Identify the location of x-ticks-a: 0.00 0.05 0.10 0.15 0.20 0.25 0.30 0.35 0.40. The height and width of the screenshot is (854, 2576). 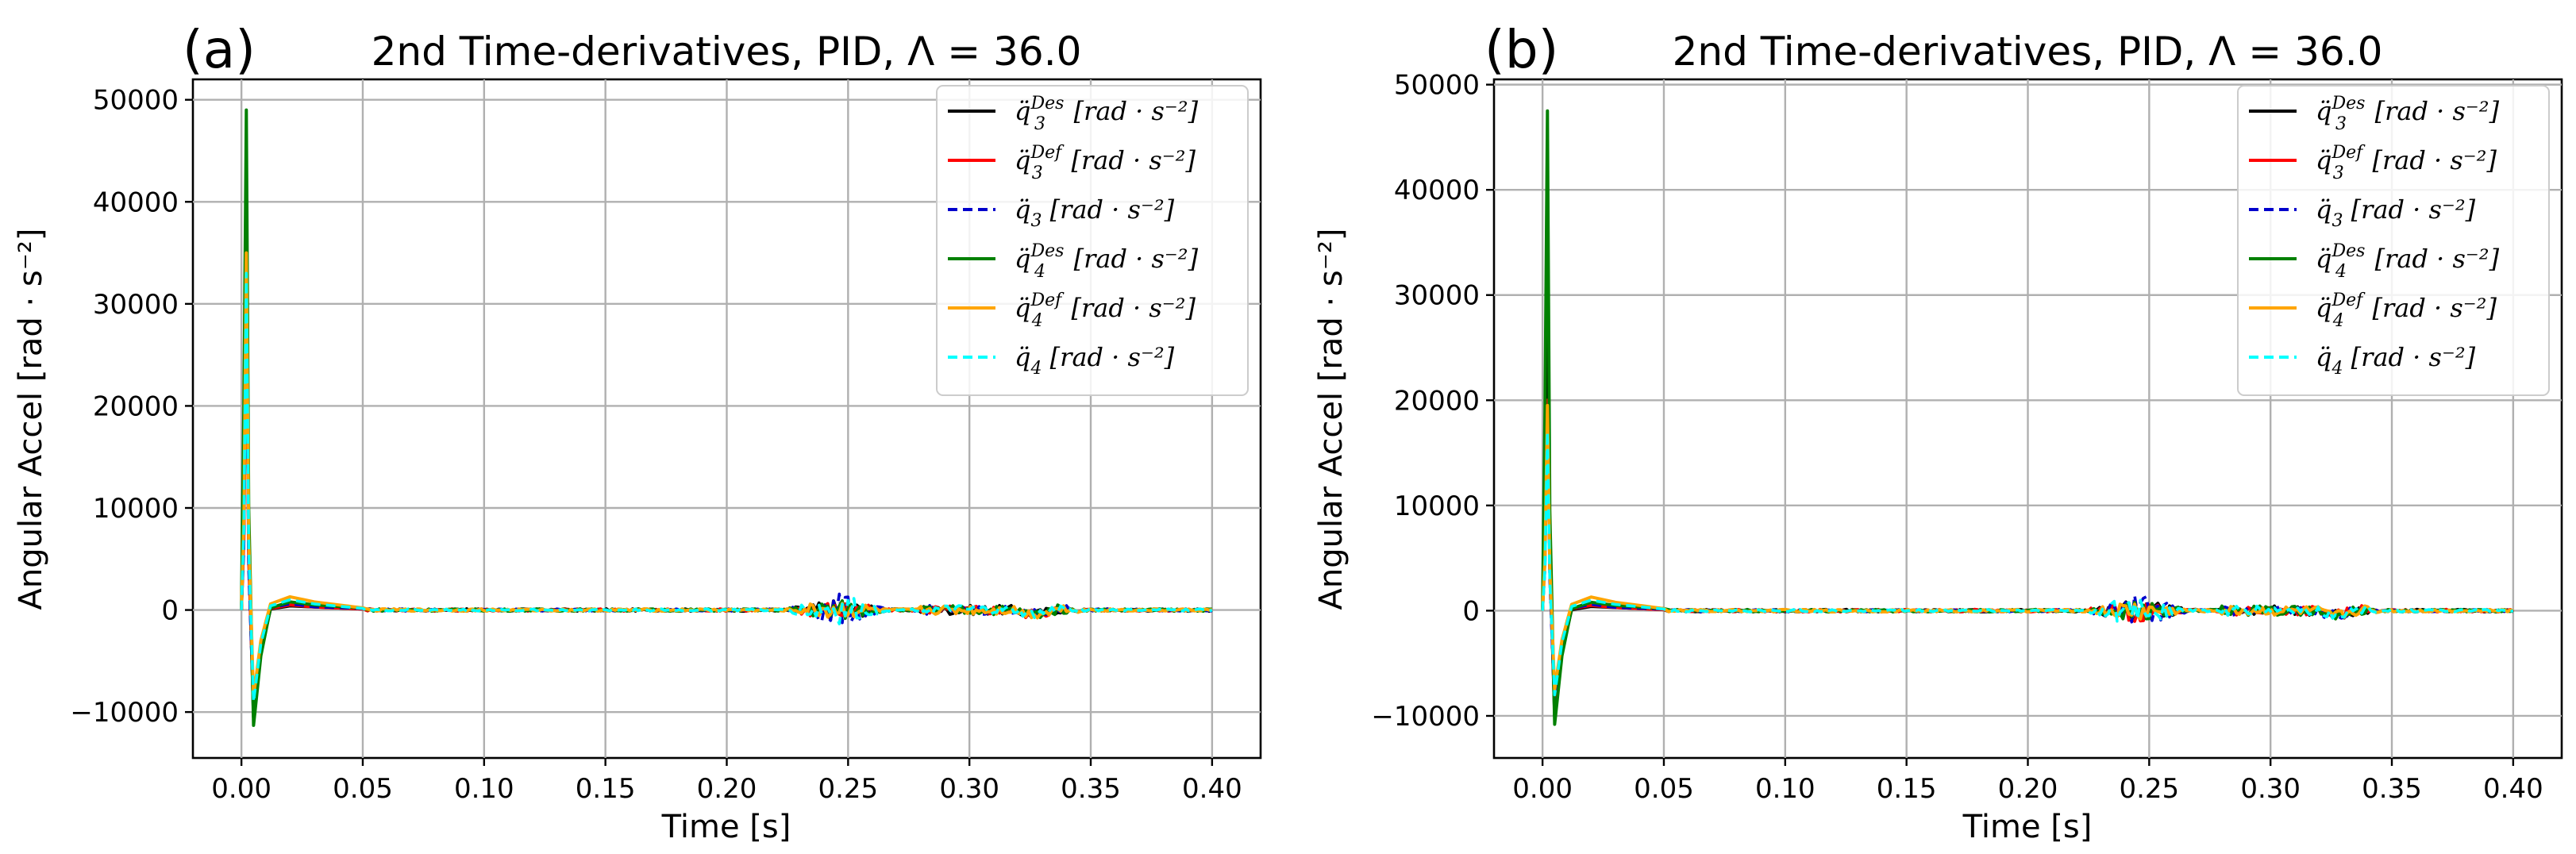
(726, 781).